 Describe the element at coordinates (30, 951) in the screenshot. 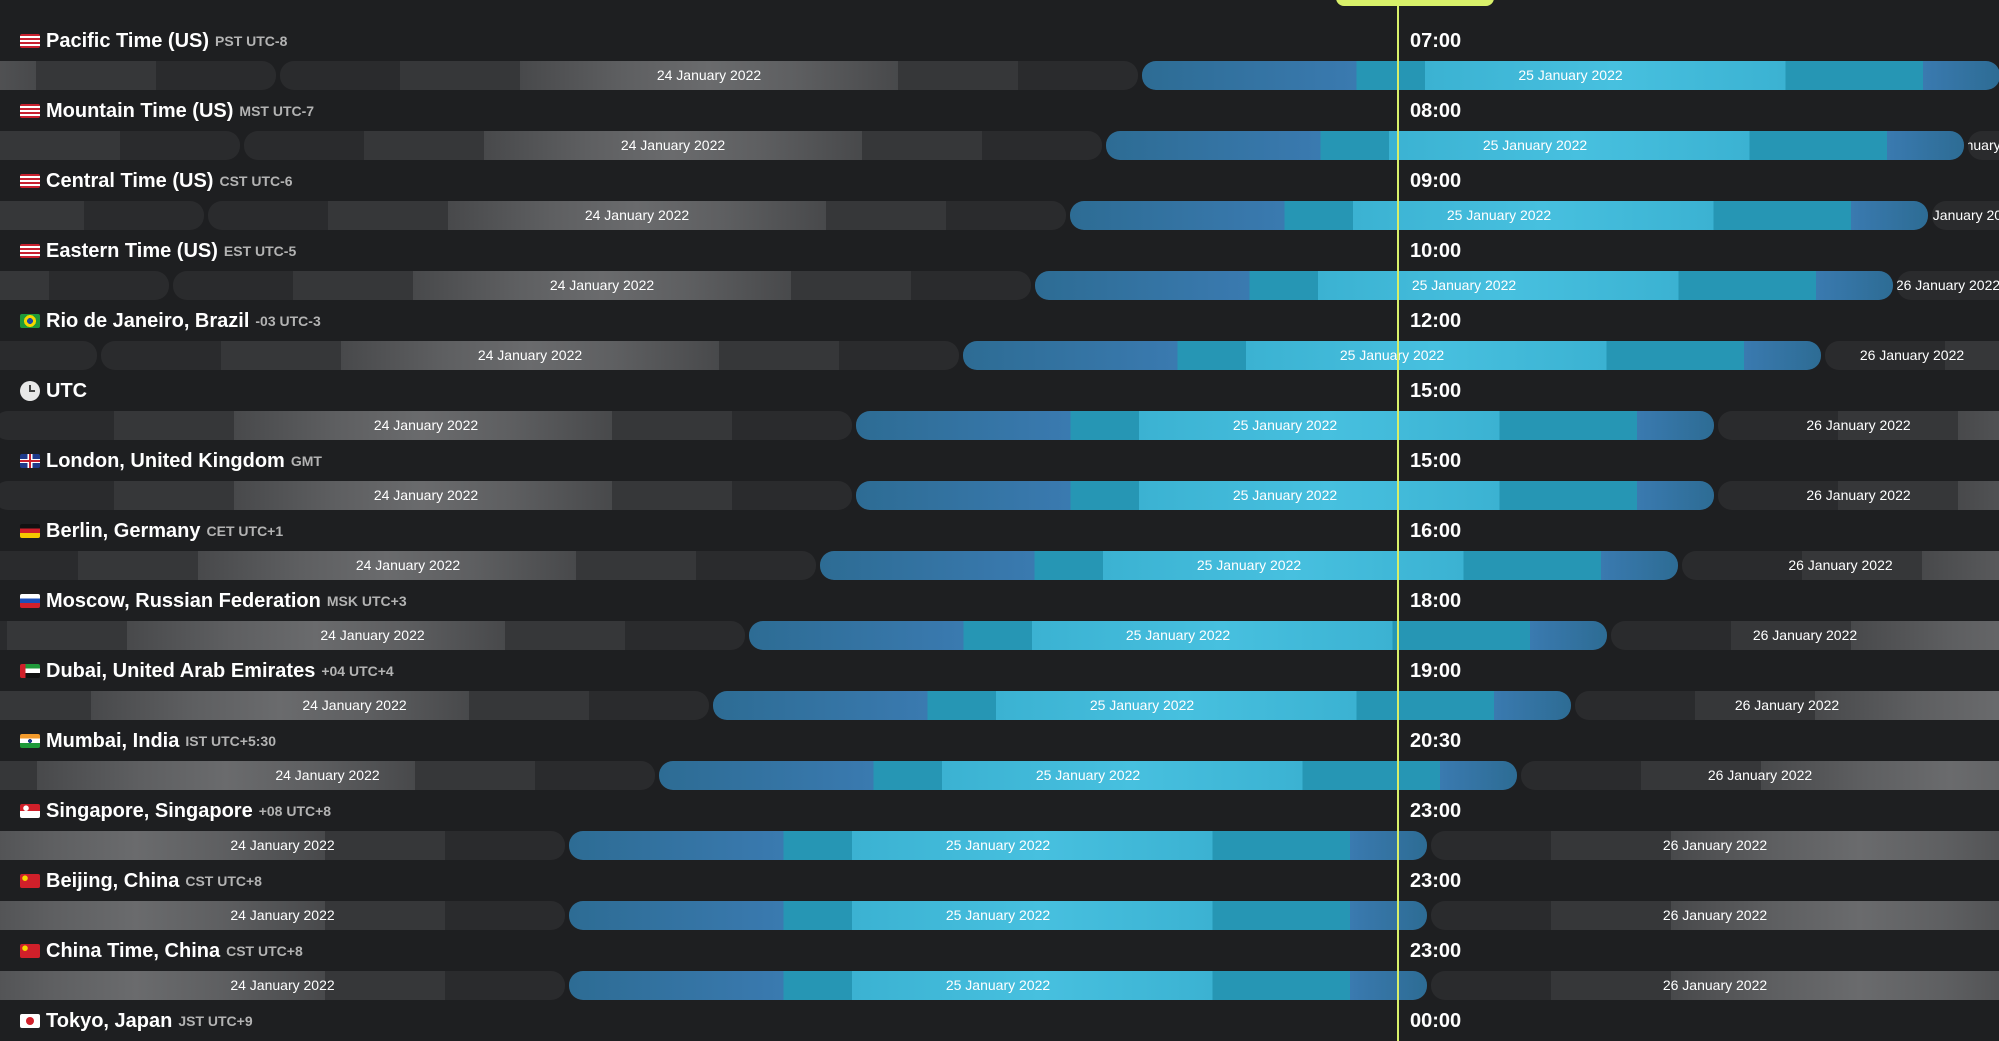

I see `flag-cn-icon` at that location.